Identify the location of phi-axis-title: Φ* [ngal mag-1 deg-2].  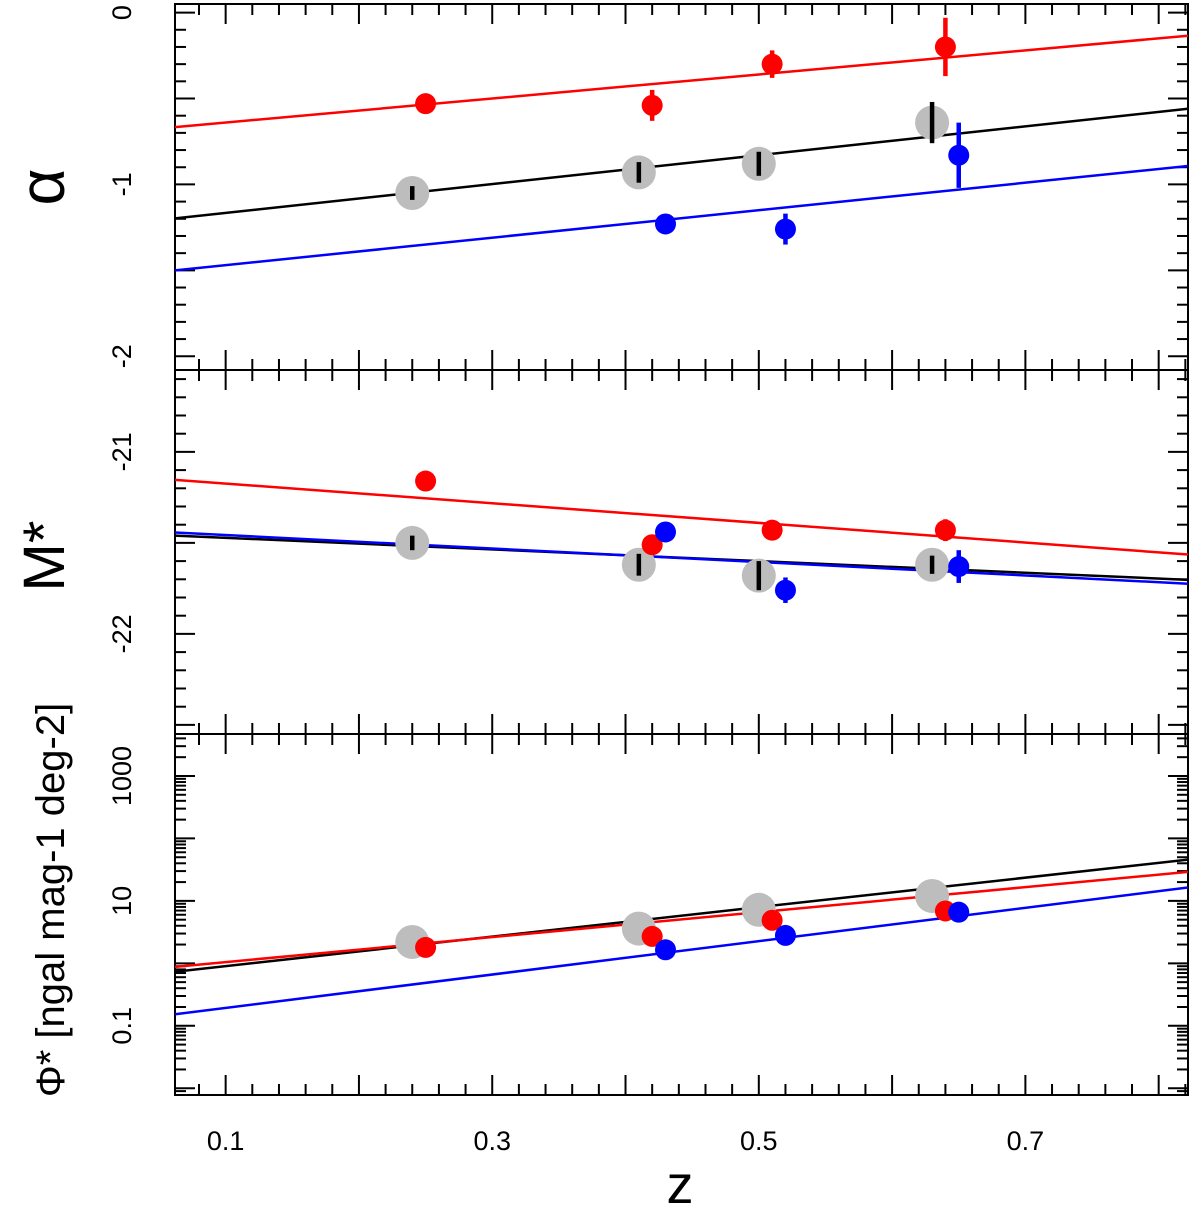
(51, 900).